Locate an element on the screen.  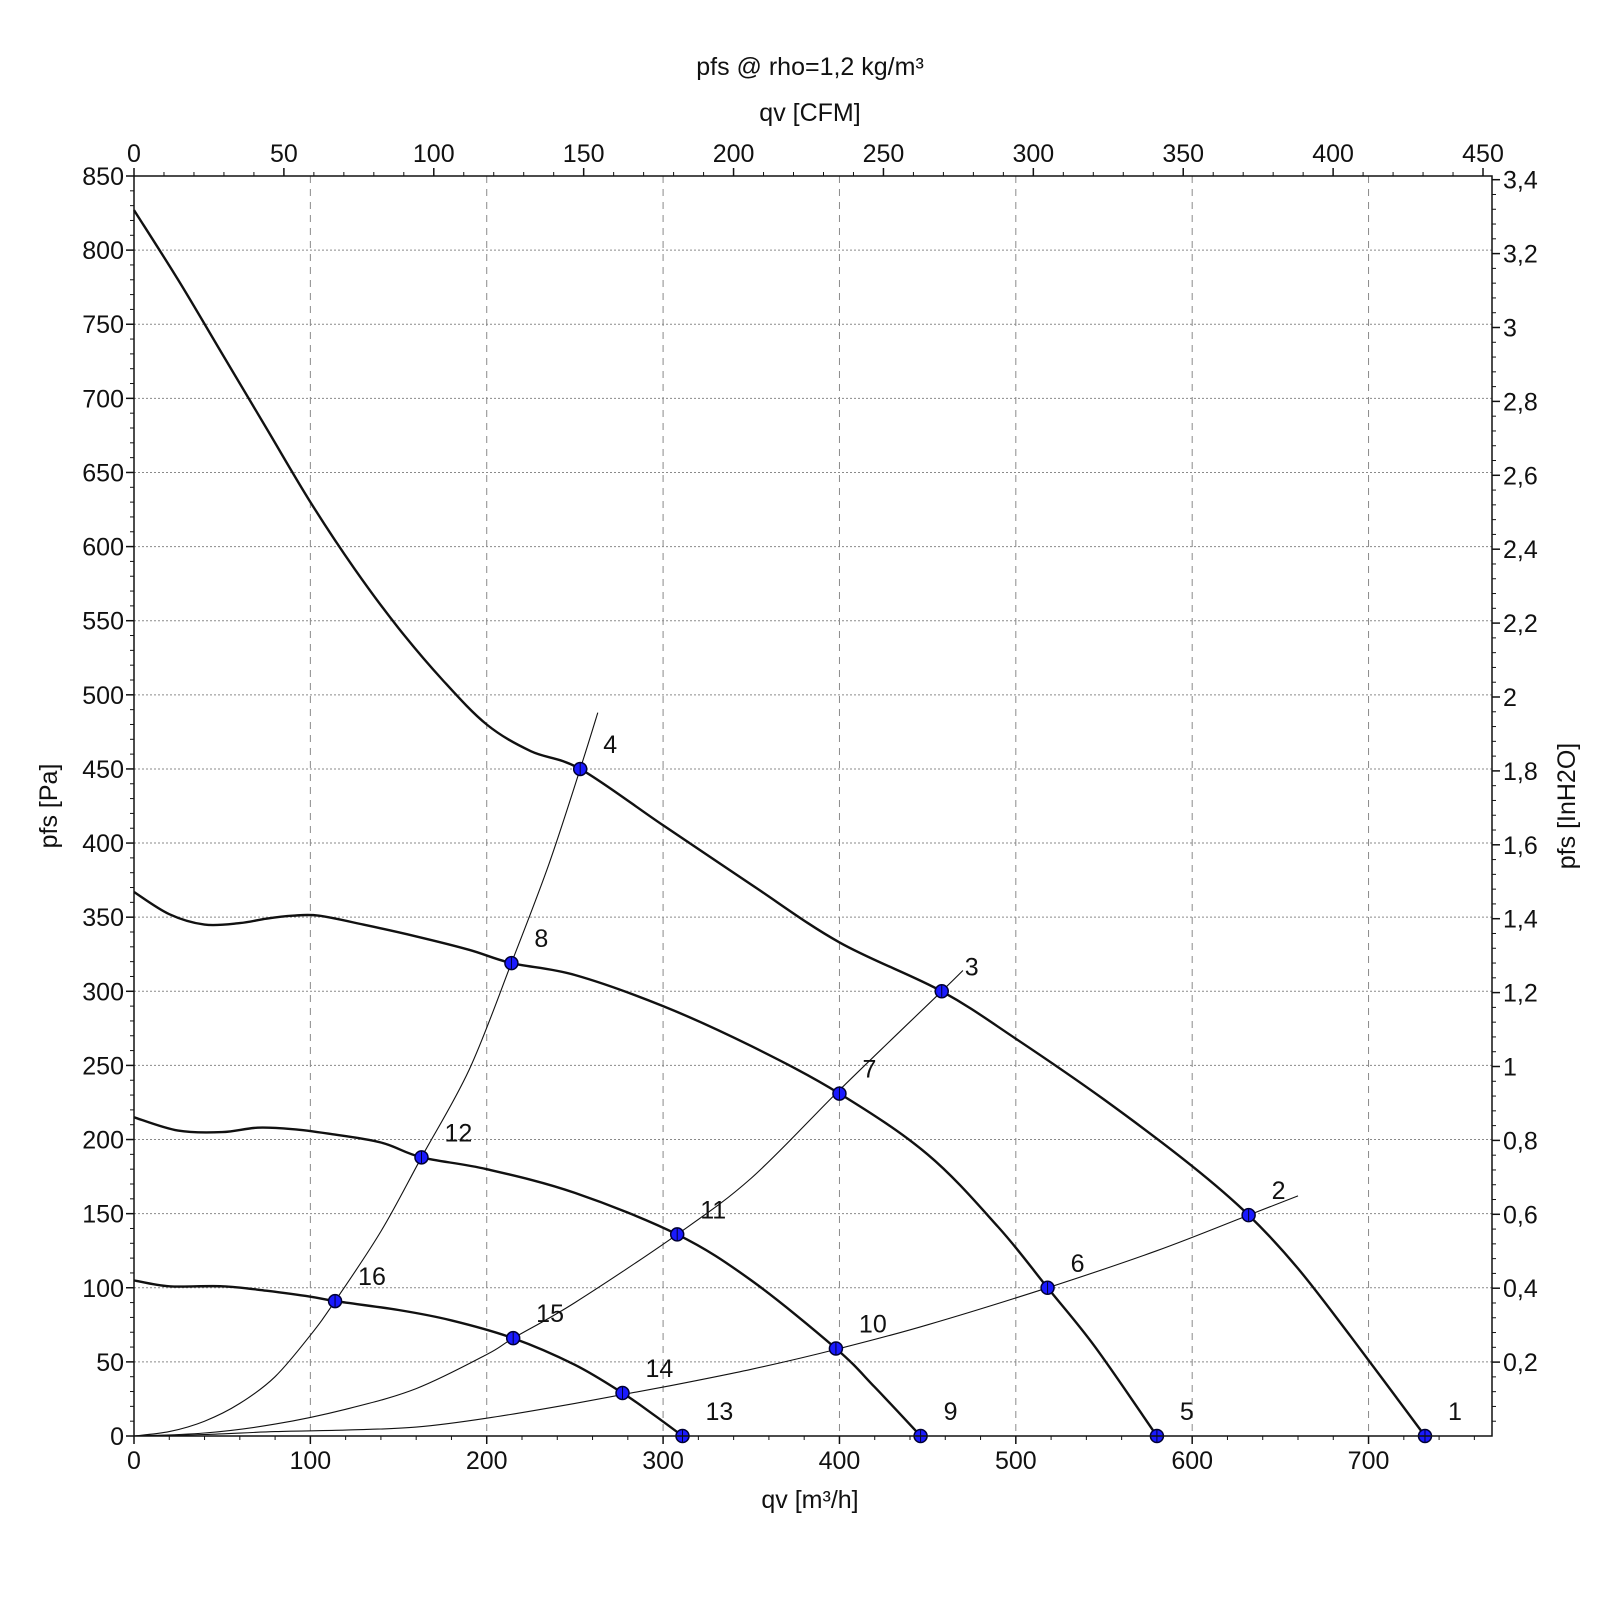
y-tick-label: 300 is located at coordinates (103, 992).